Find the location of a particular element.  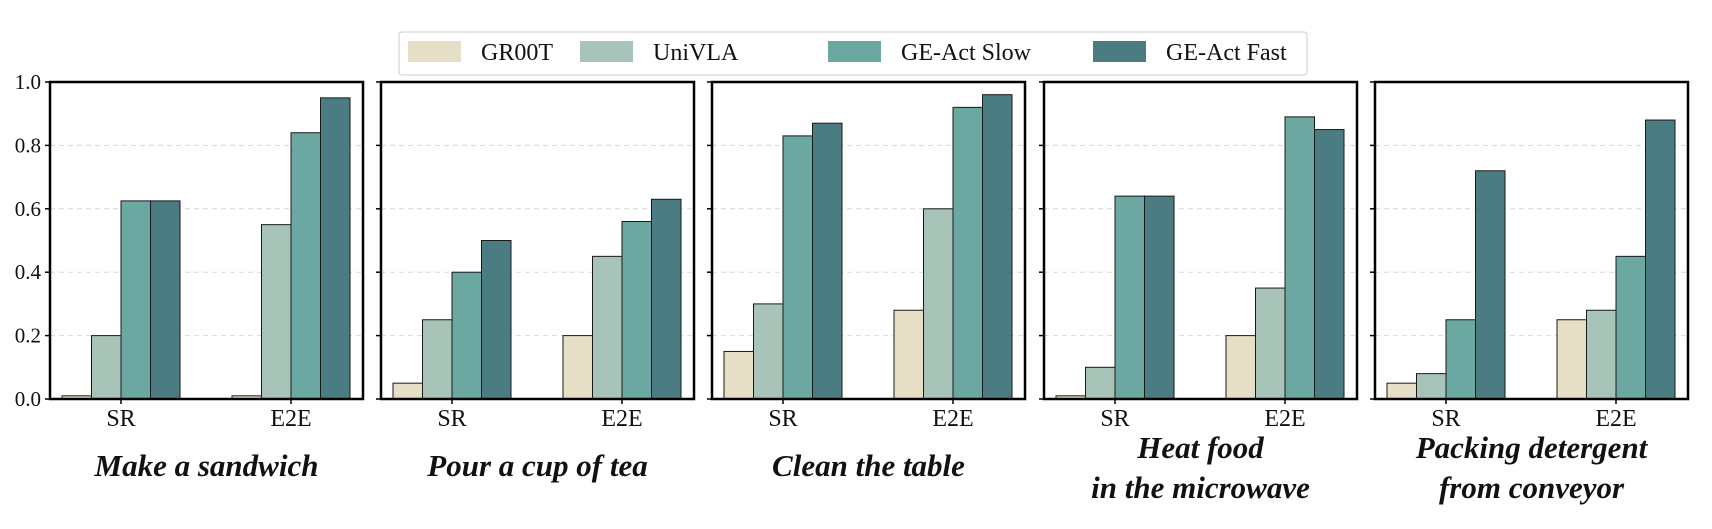

panel-title: Clean the table is located at coordinates (868, 465).